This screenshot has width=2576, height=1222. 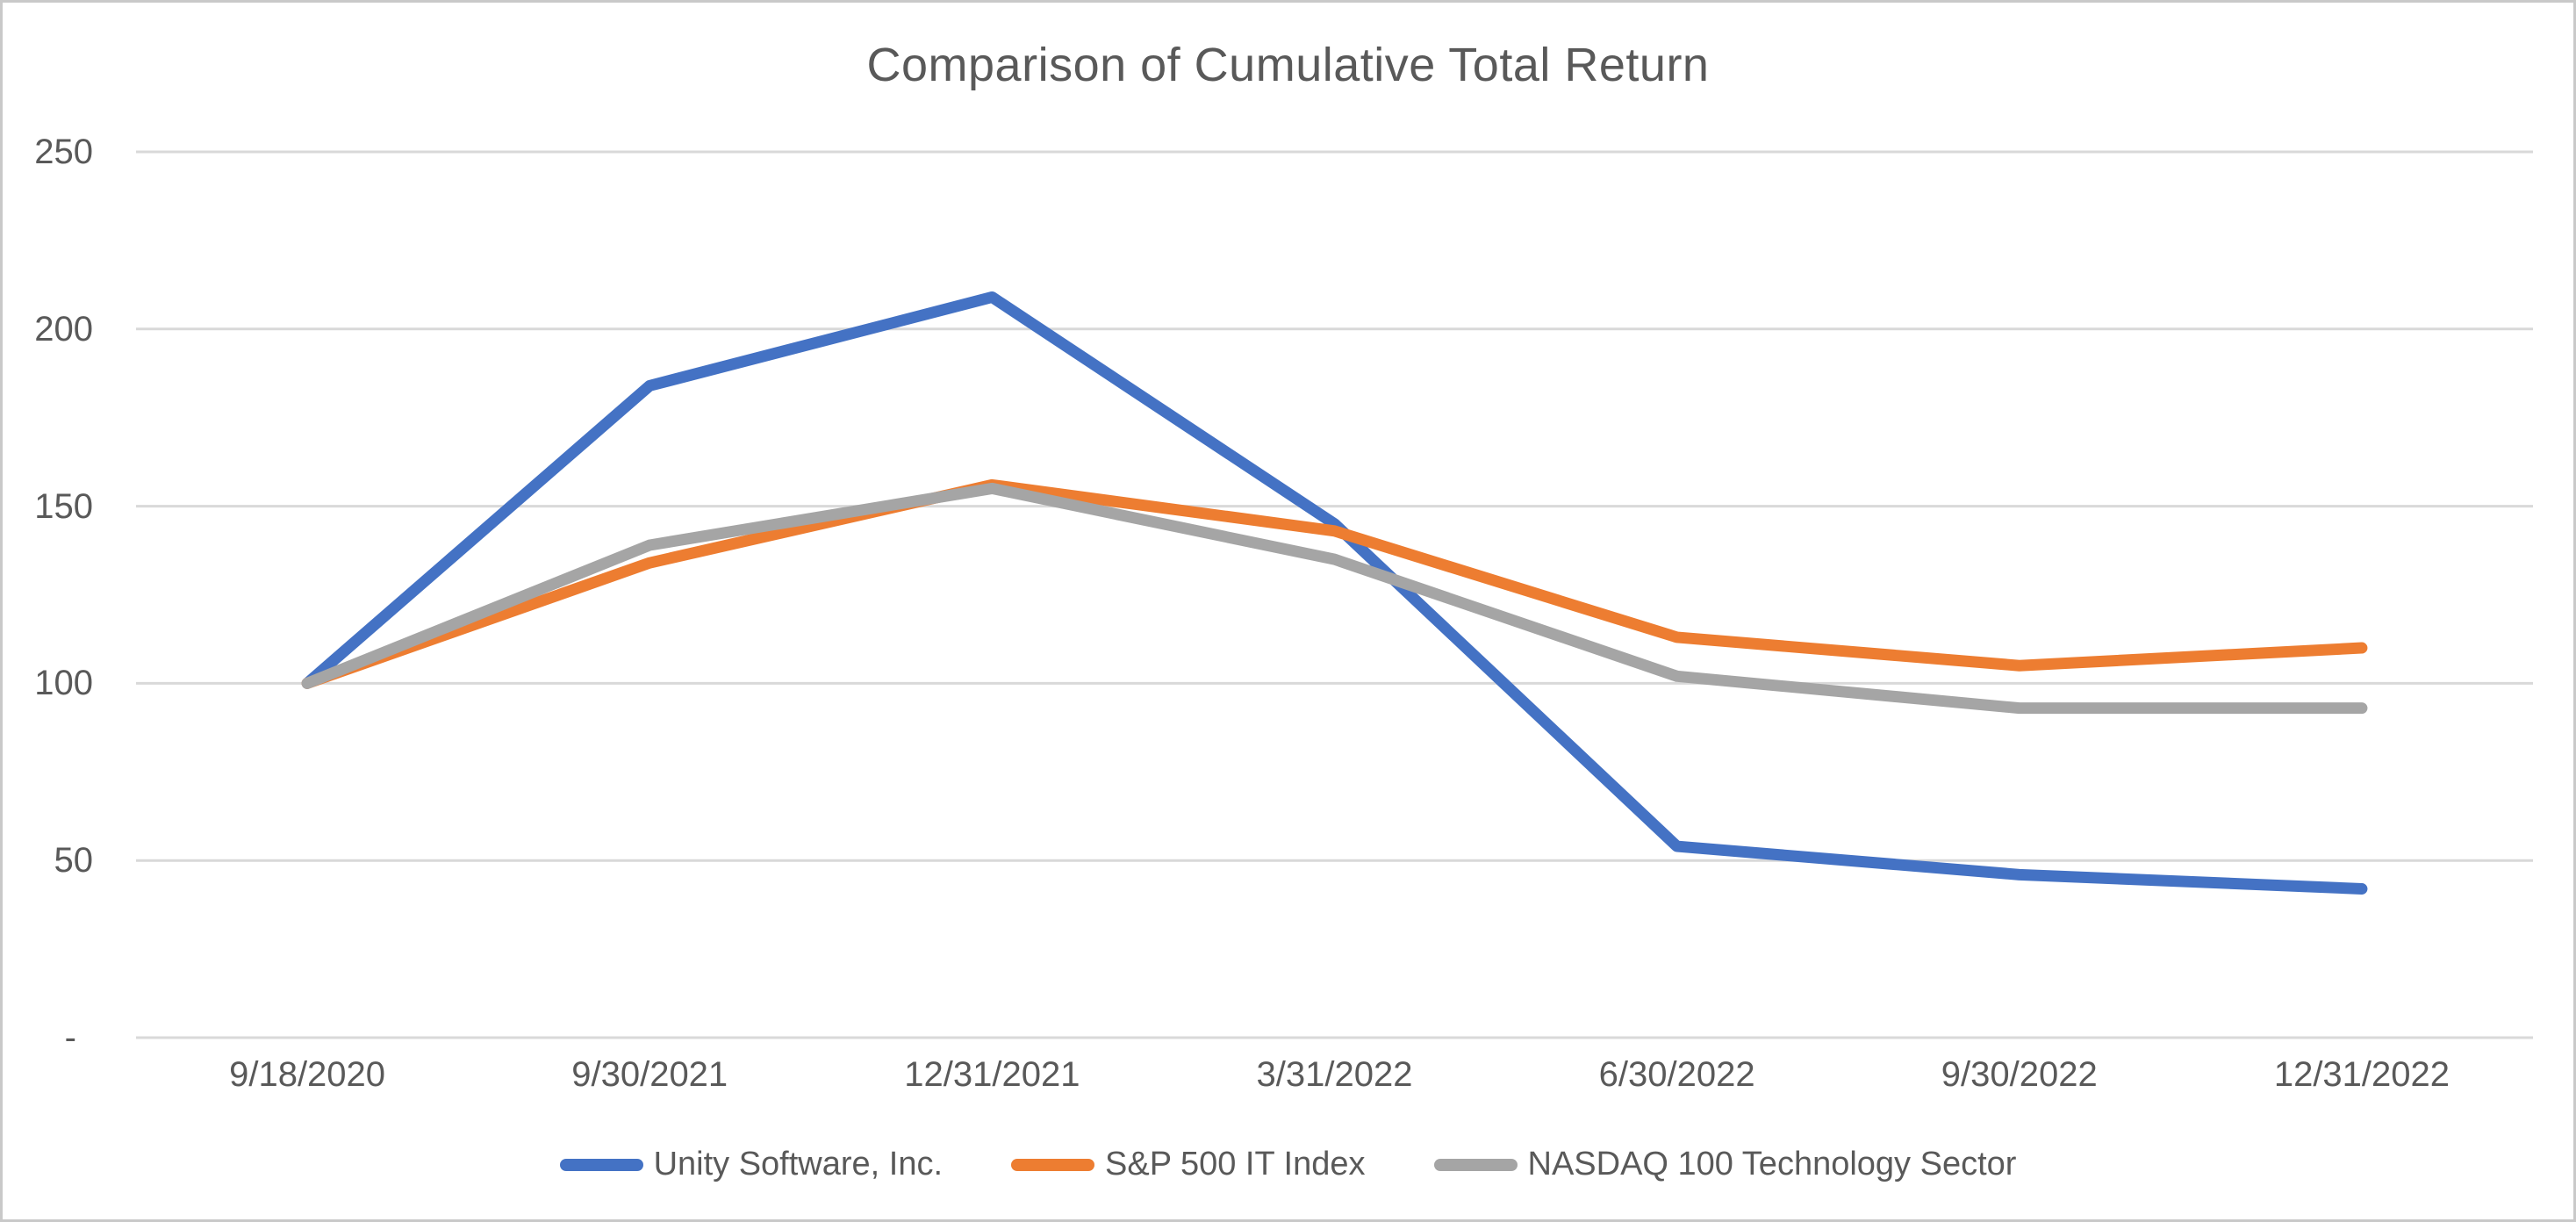 What do you see at coordinates (1288, 65) in the screenshot?
I see `chart-title: Comparison of Cumulative Total Return` at bounding box center [1288, 65].